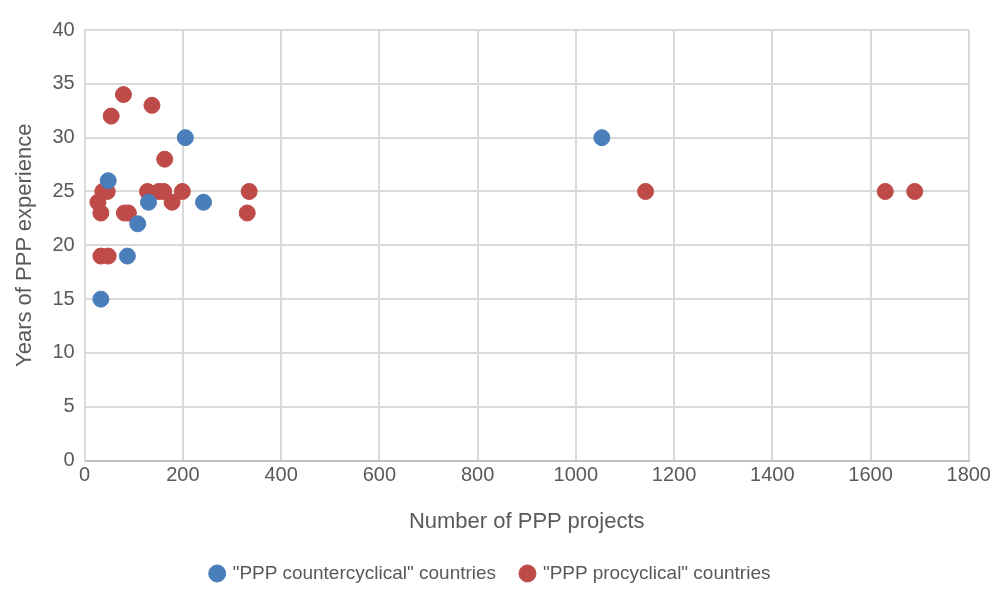 The height and width of the screenshot is (601, 1002). Describe the element at coordinates (69, 459) in the screenshot. I see `y-tick-label: 0` at that location.